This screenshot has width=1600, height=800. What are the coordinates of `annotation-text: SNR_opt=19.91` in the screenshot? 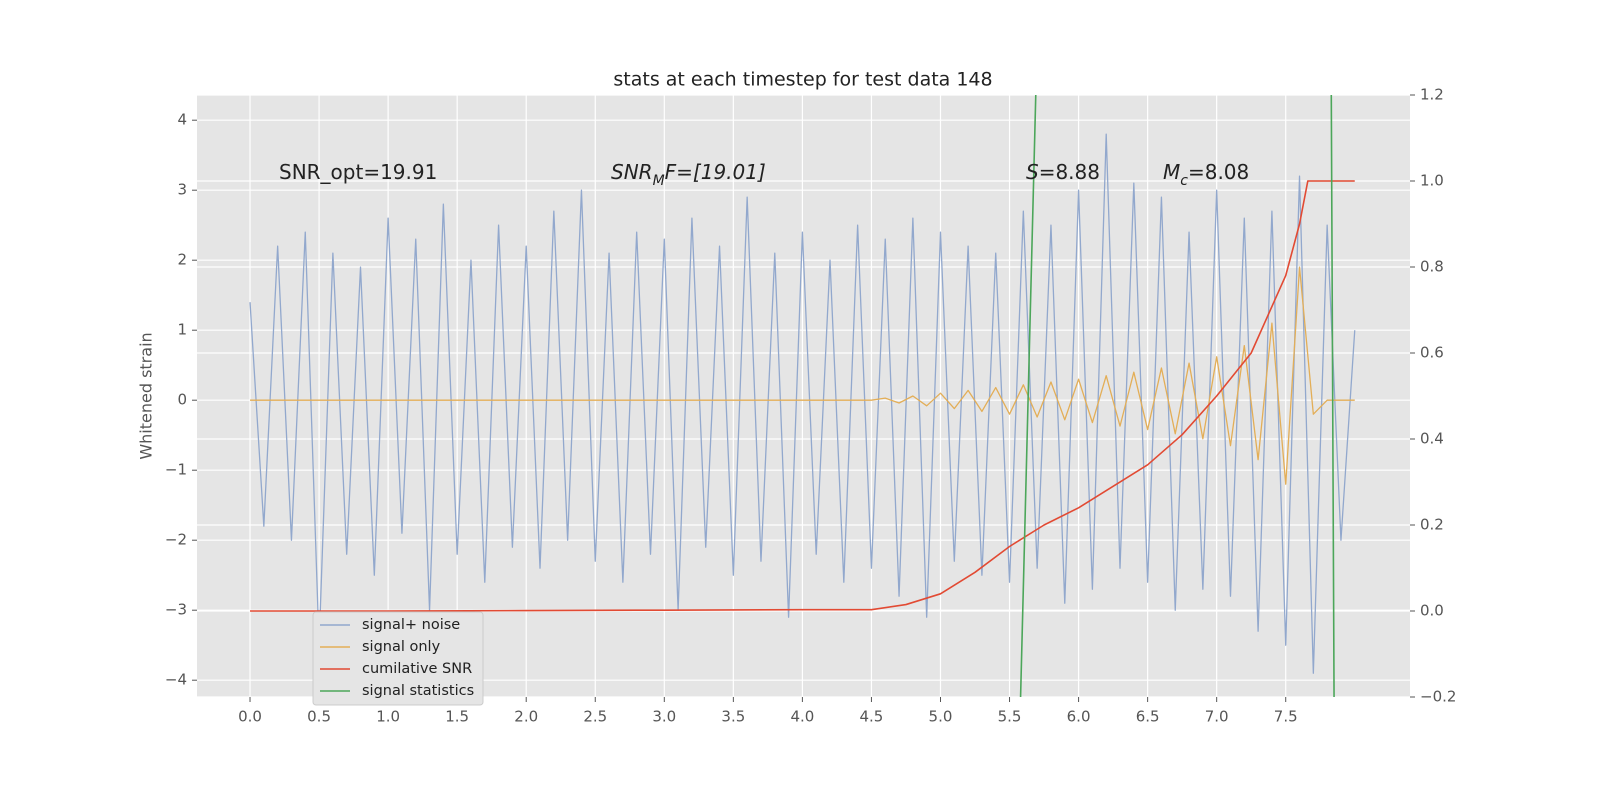 It's located at (358, 172).